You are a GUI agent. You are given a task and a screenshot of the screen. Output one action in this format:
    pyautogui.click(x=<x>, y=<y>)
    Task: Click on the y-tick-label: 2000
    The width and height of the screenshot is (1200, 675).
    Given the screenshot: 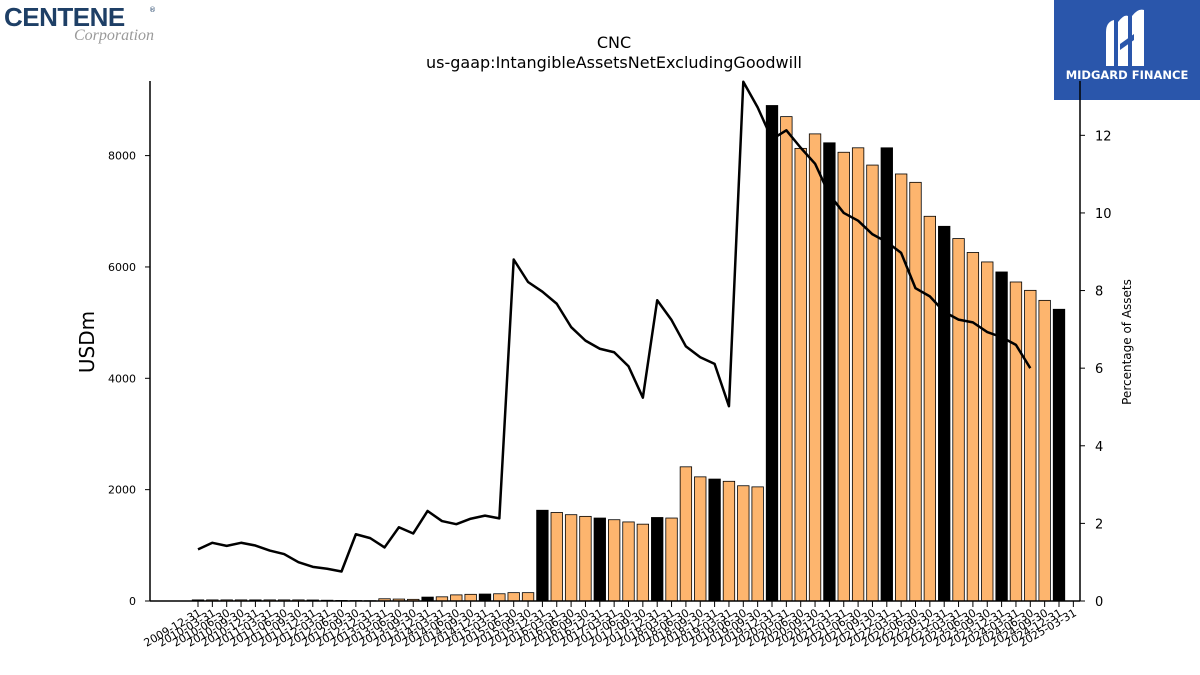 What is the action you would take?
    pyautogui.click(x=122, y=490)
    